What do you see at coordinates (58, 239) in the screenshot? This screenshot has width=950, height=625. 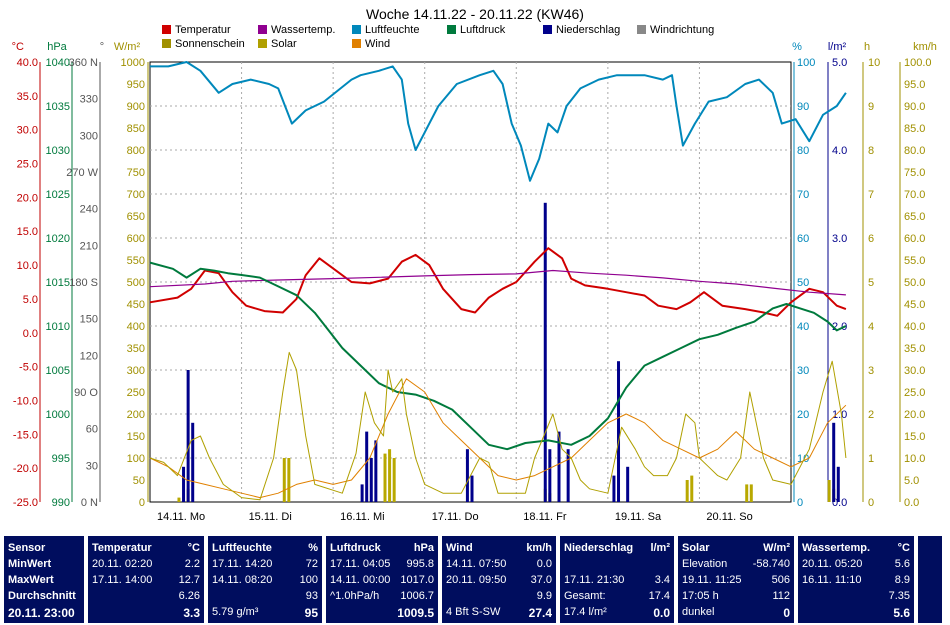 I see `tick-label: 1020` at bounding box center [58, 239].